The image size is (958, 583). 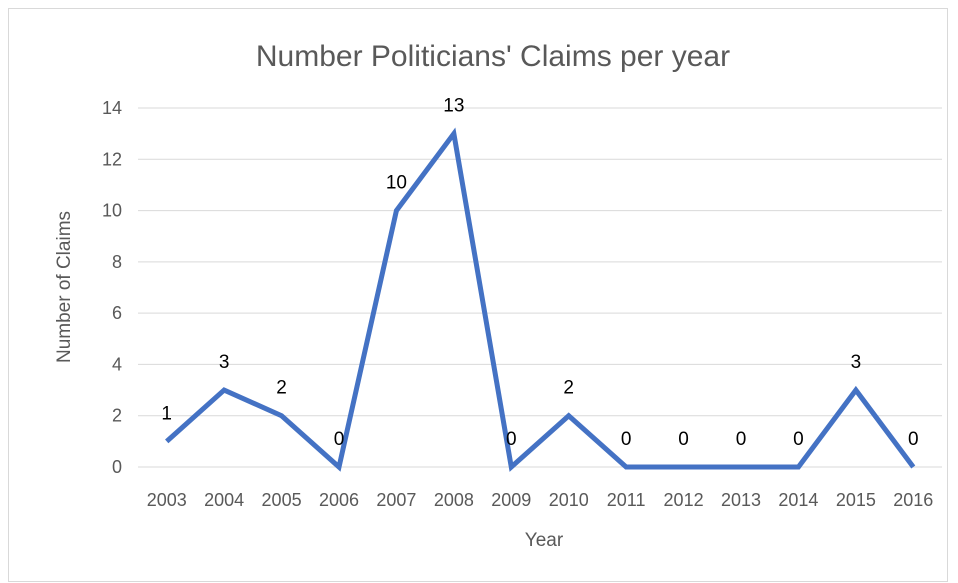 I want to click on y-tick-label: 4, so click(x=117, y=364).